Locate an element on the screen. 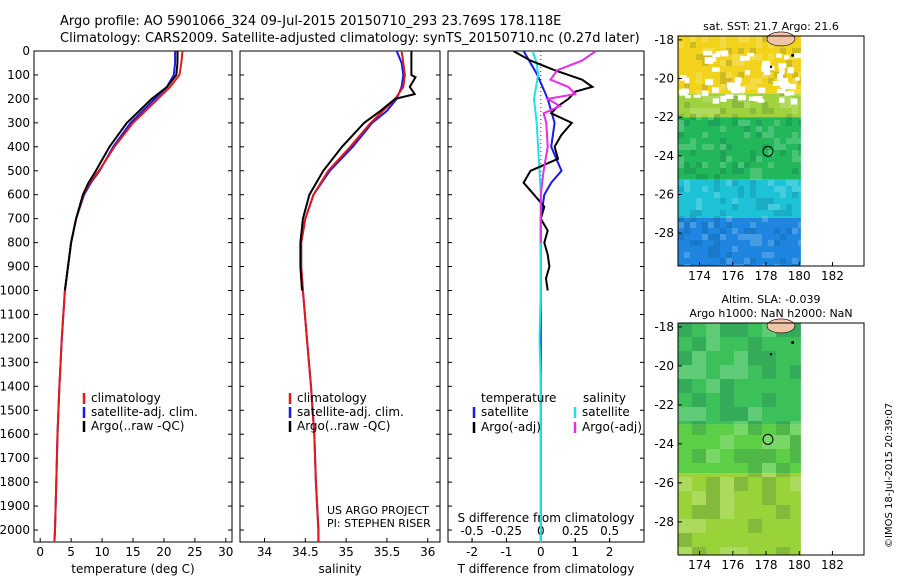  x-tick-label: 35.5 is located at coordinates (387, 552).